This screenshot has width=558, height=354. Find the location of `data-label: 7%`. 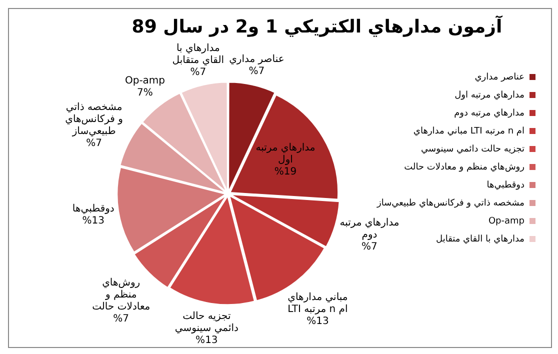

data-label: 7% is located at coordinates (145, 92).